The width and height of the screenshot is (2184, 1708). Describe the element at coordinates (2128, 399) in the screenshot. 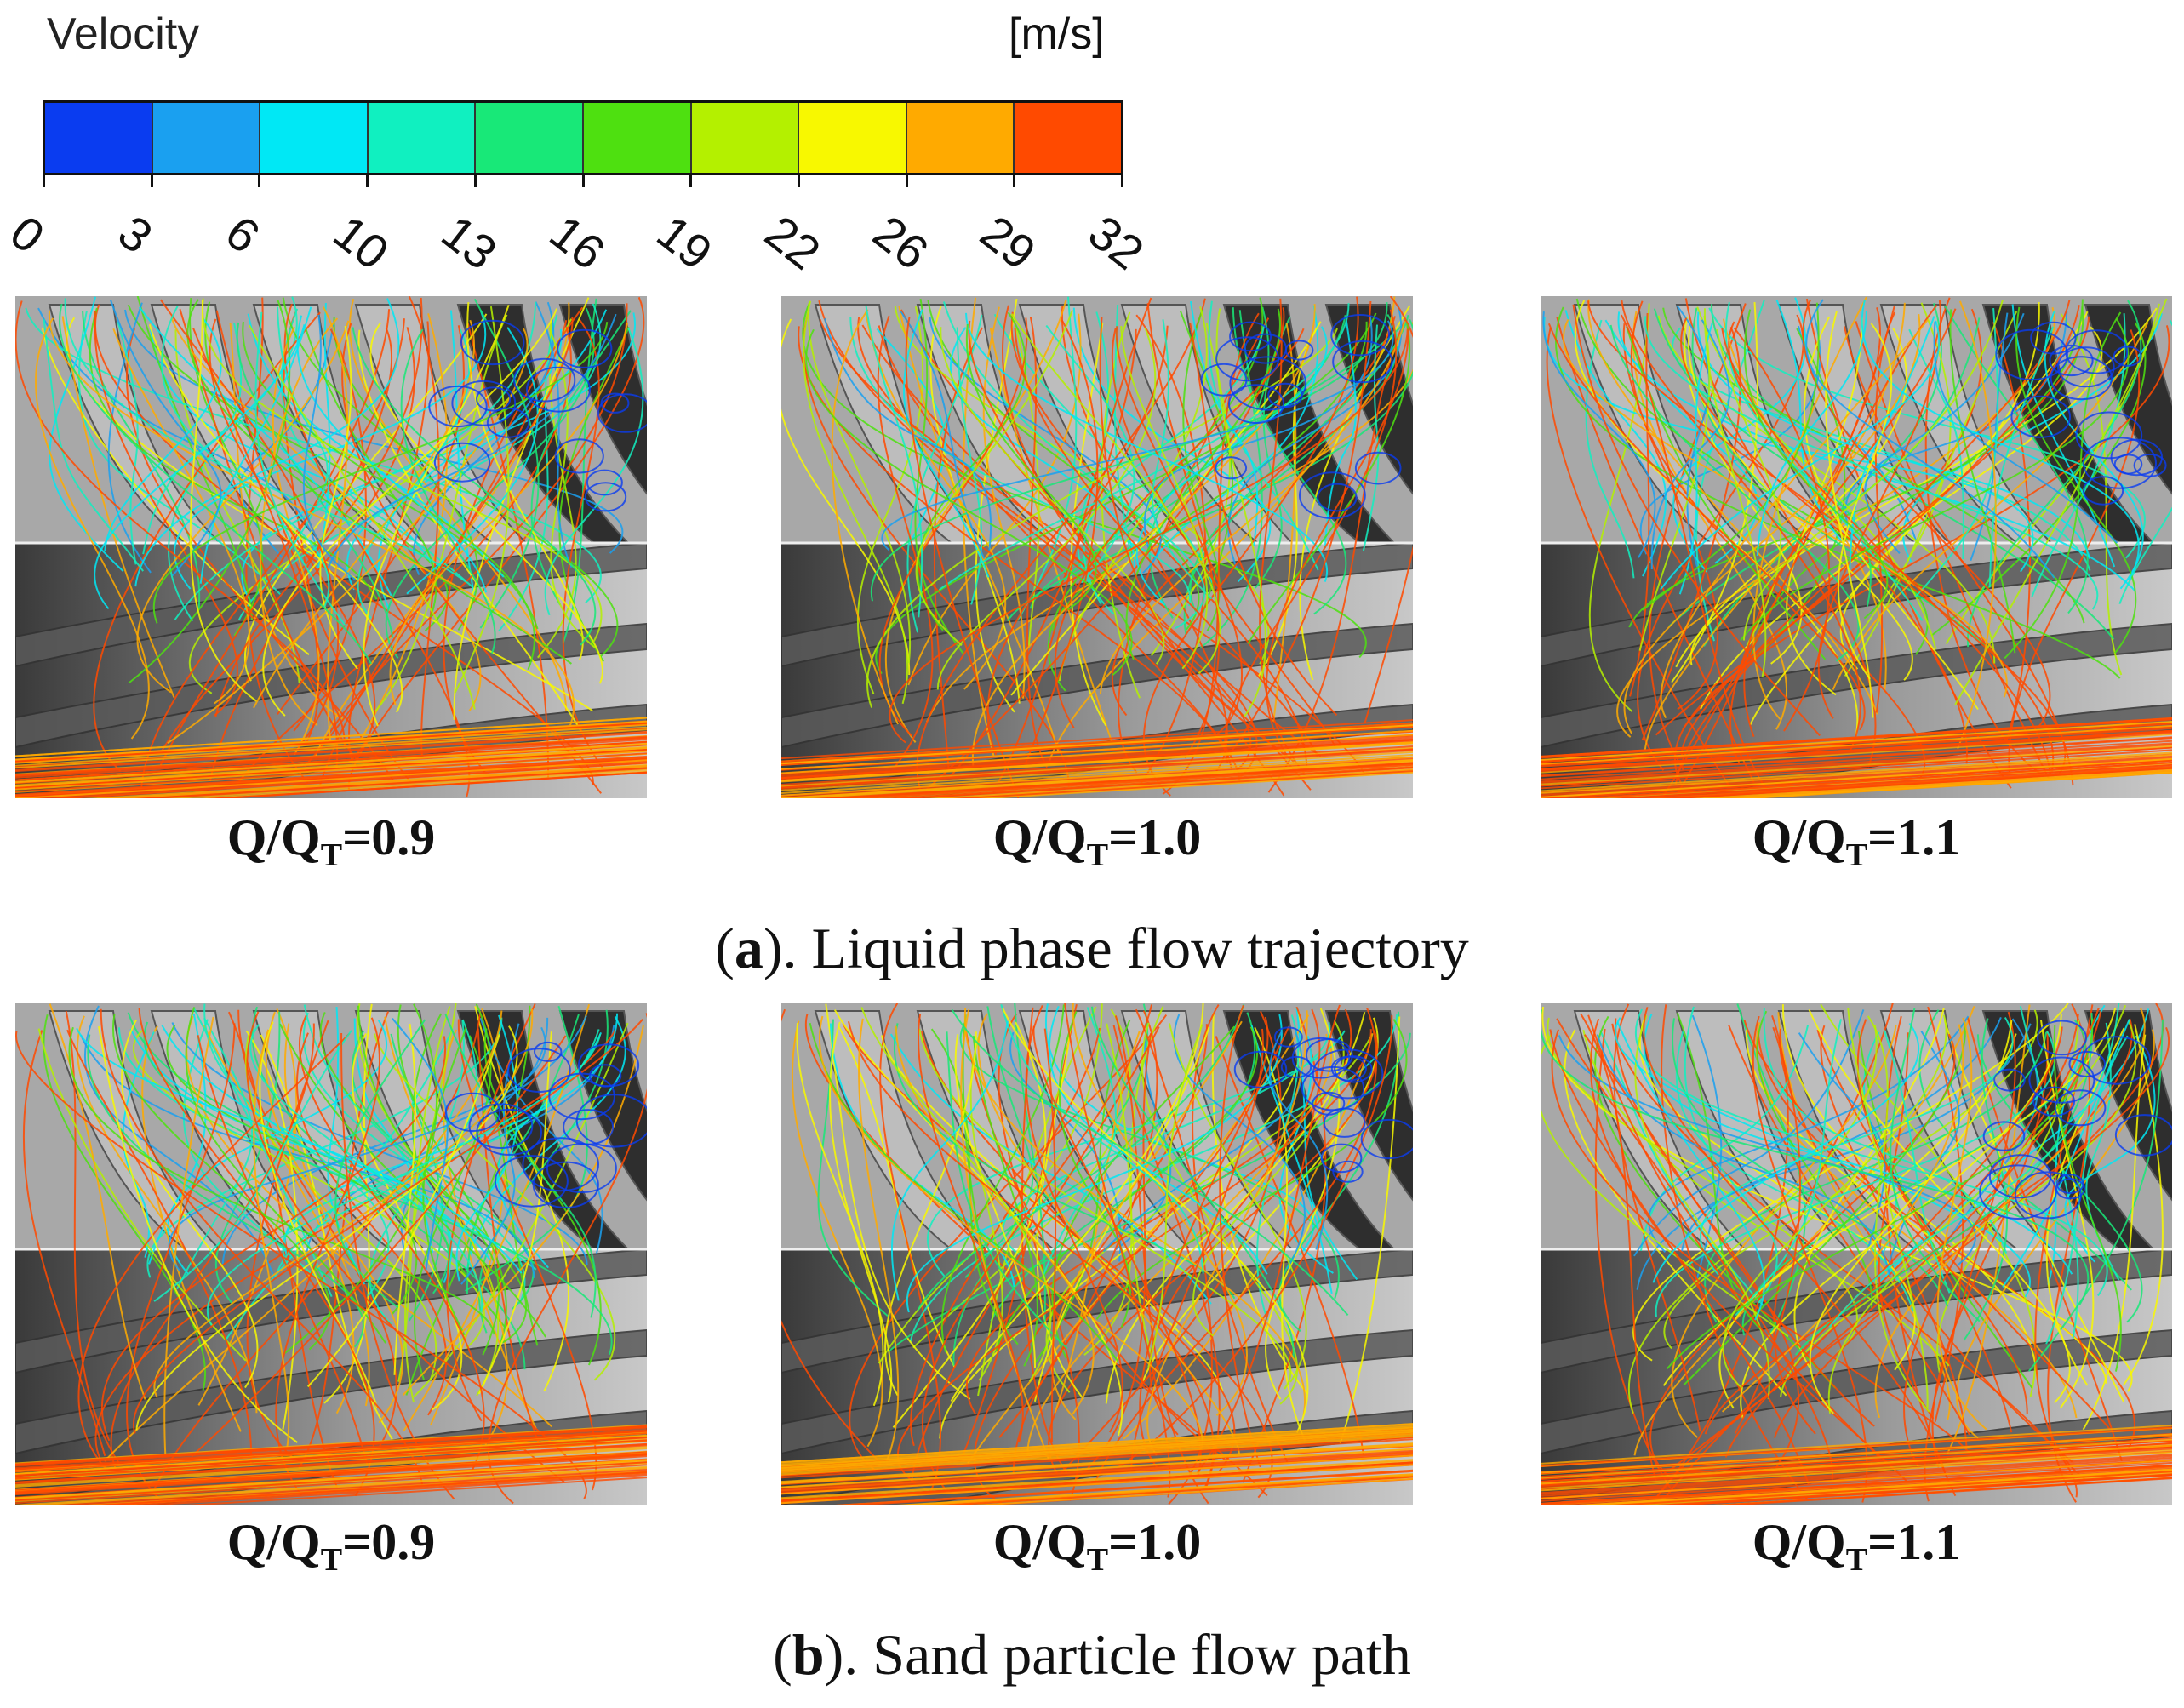

I see `guide-vane-blade` at that location.